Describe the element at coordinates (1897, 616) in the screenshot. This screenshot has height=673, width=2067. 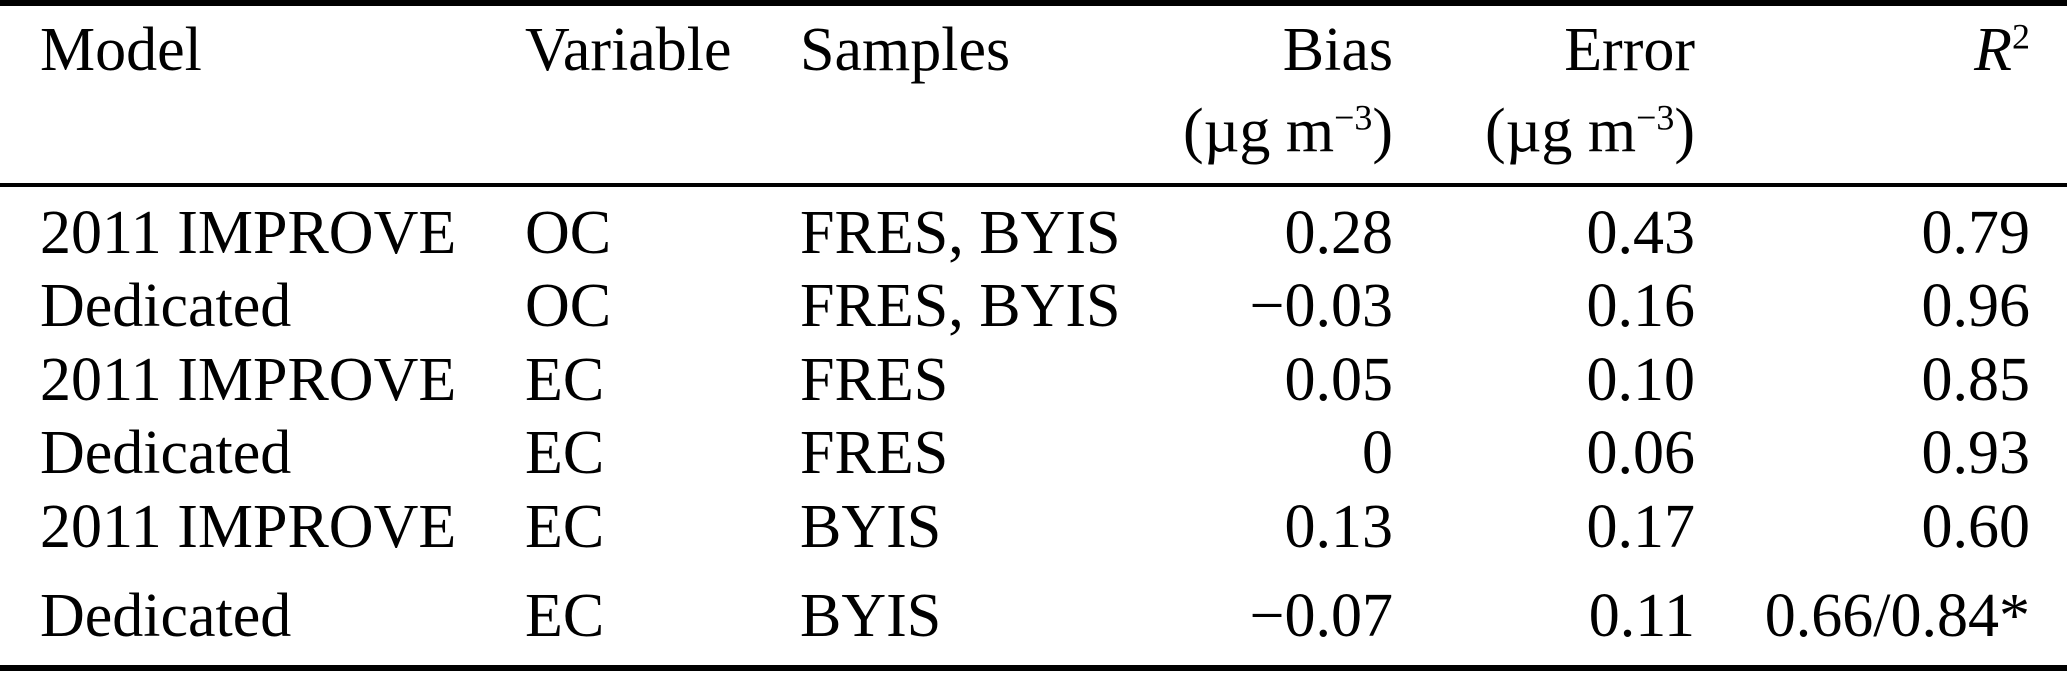
I see `cell-r2: 0.66/0.84*` at that location.